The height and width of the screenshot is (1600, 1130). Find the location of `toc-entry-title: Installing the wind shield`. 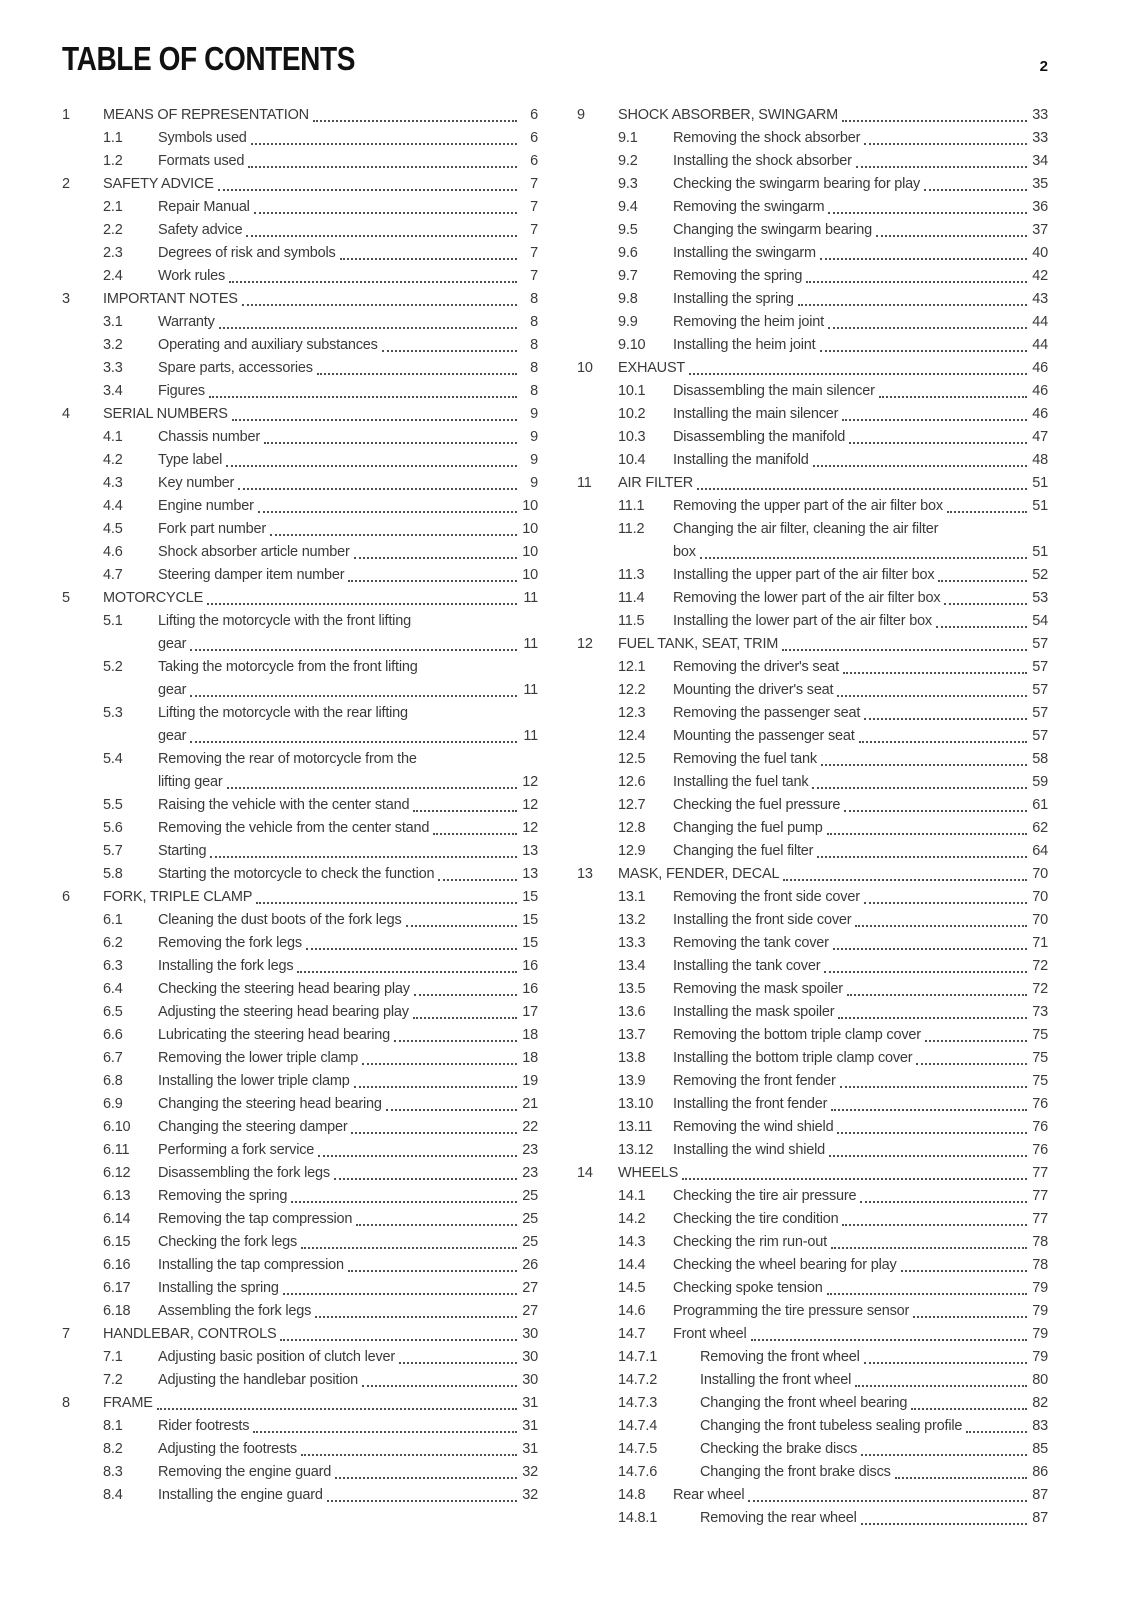

toc-entry-title: Installing the wind shield is located at coordinates (749, 1149).